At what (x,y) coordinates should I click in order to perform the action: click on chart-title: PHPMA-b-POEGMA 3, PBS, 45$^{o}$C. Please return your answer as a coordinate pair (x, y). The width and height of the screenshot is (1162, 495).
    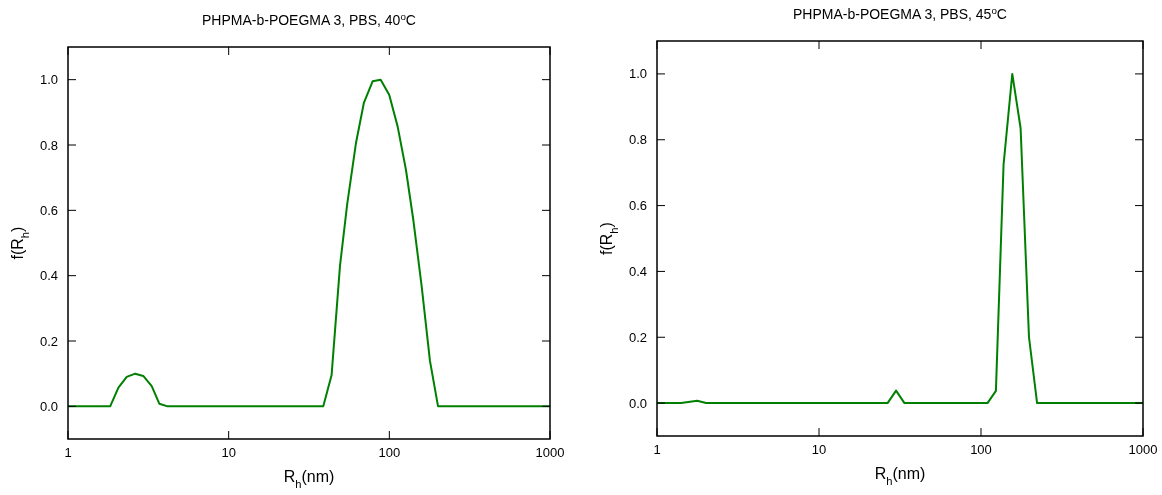
    Looking at the image, I should click on (900, 13).